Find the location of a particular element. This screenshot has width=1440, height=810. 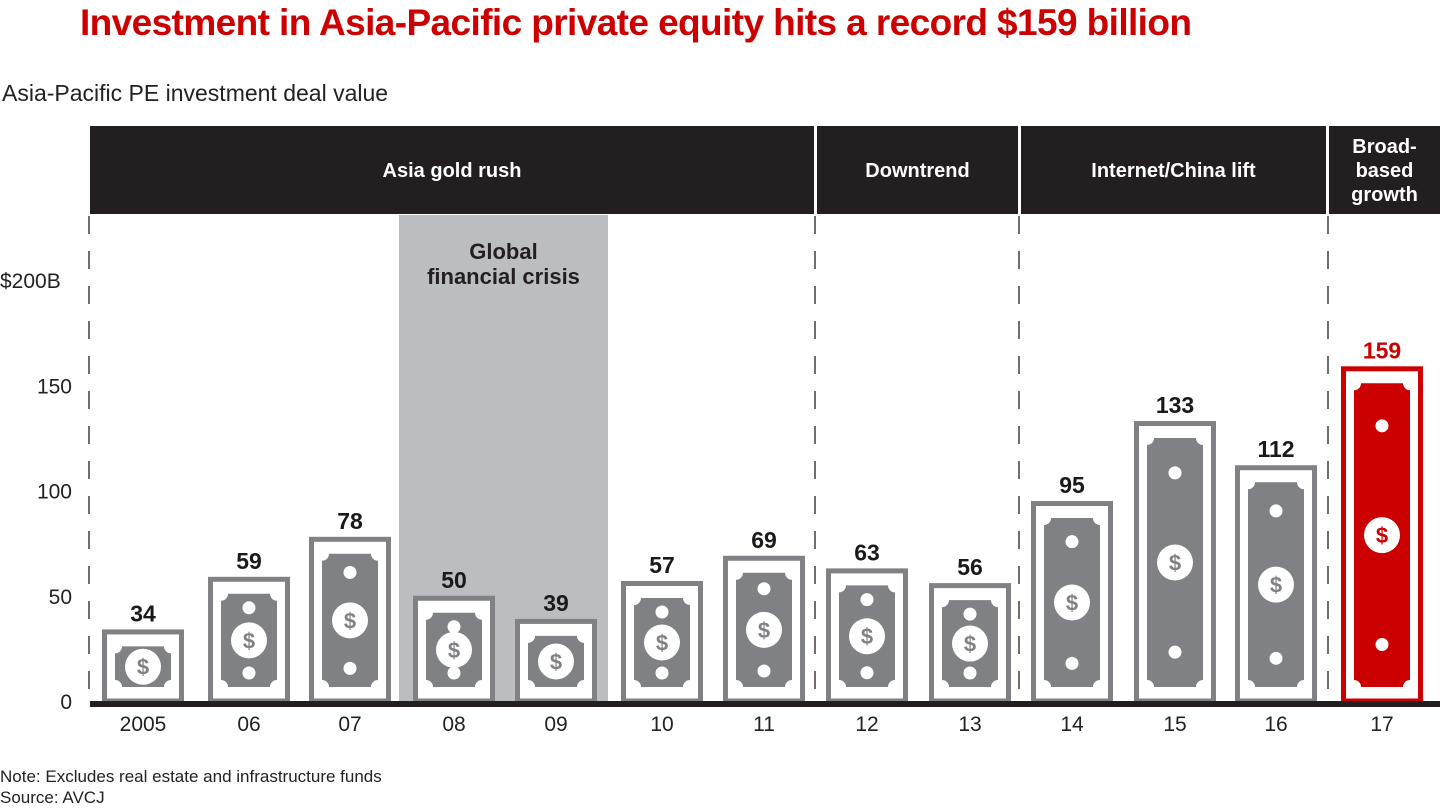

x-tick-label: 08 is located at coordinates (453, 724).